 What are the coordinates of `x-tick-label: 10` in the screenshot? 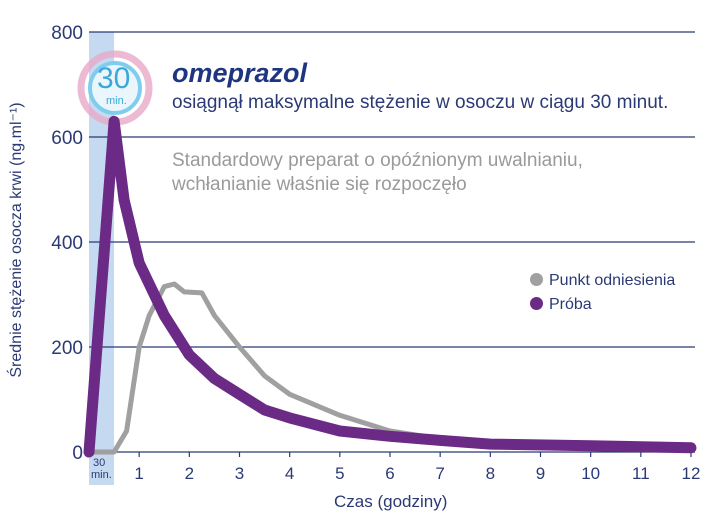 It's located at (590, 473).